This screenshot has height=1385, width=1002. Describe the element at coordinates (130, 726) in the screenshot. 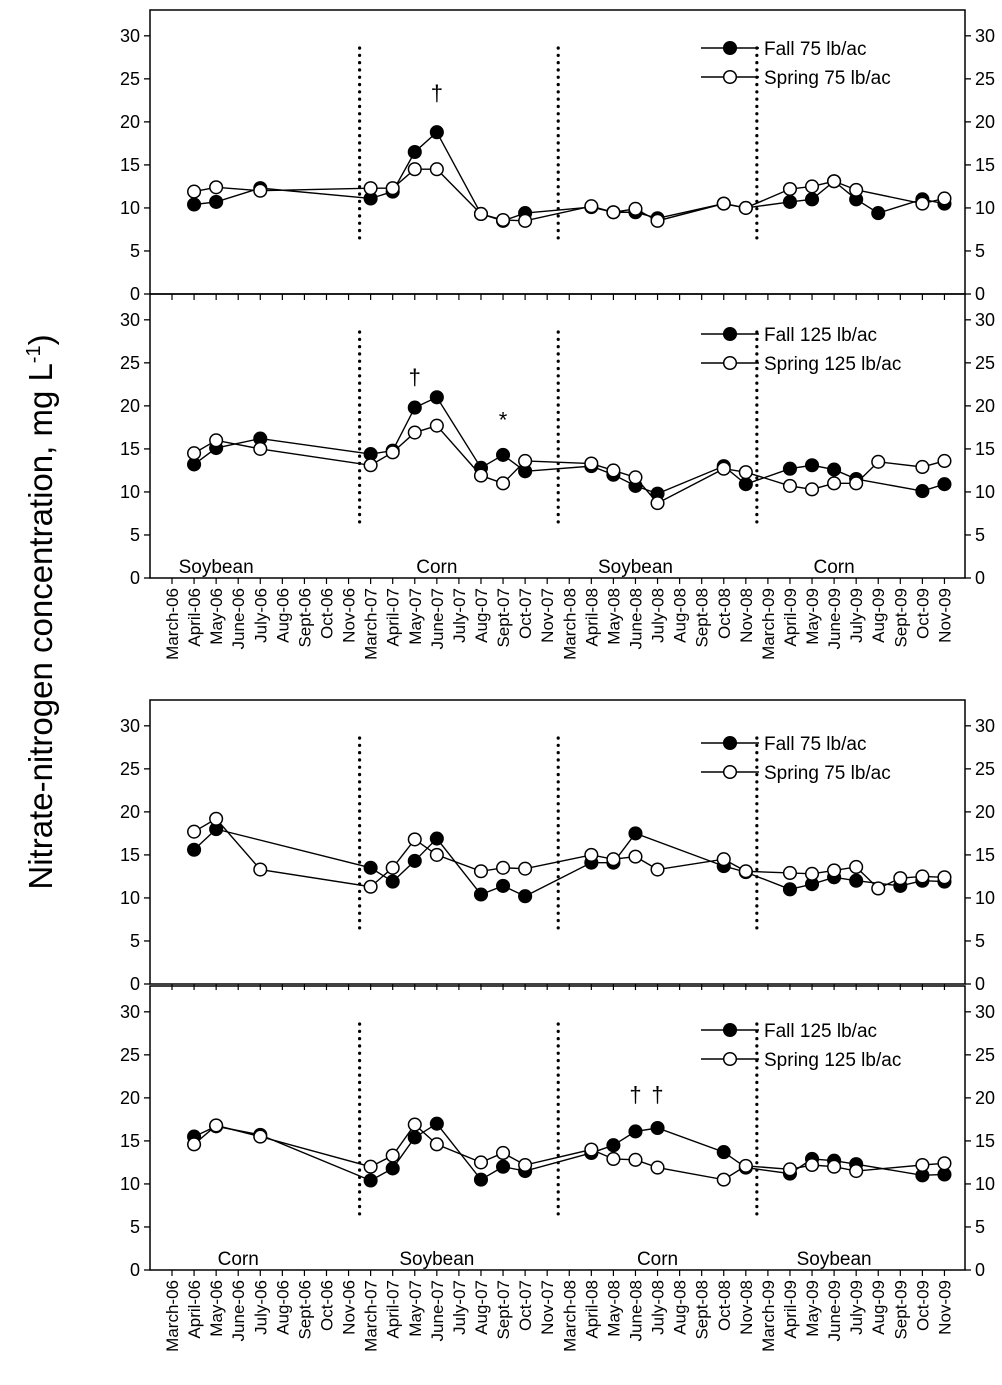

I see `y-tick-label-left: 30` at that location.